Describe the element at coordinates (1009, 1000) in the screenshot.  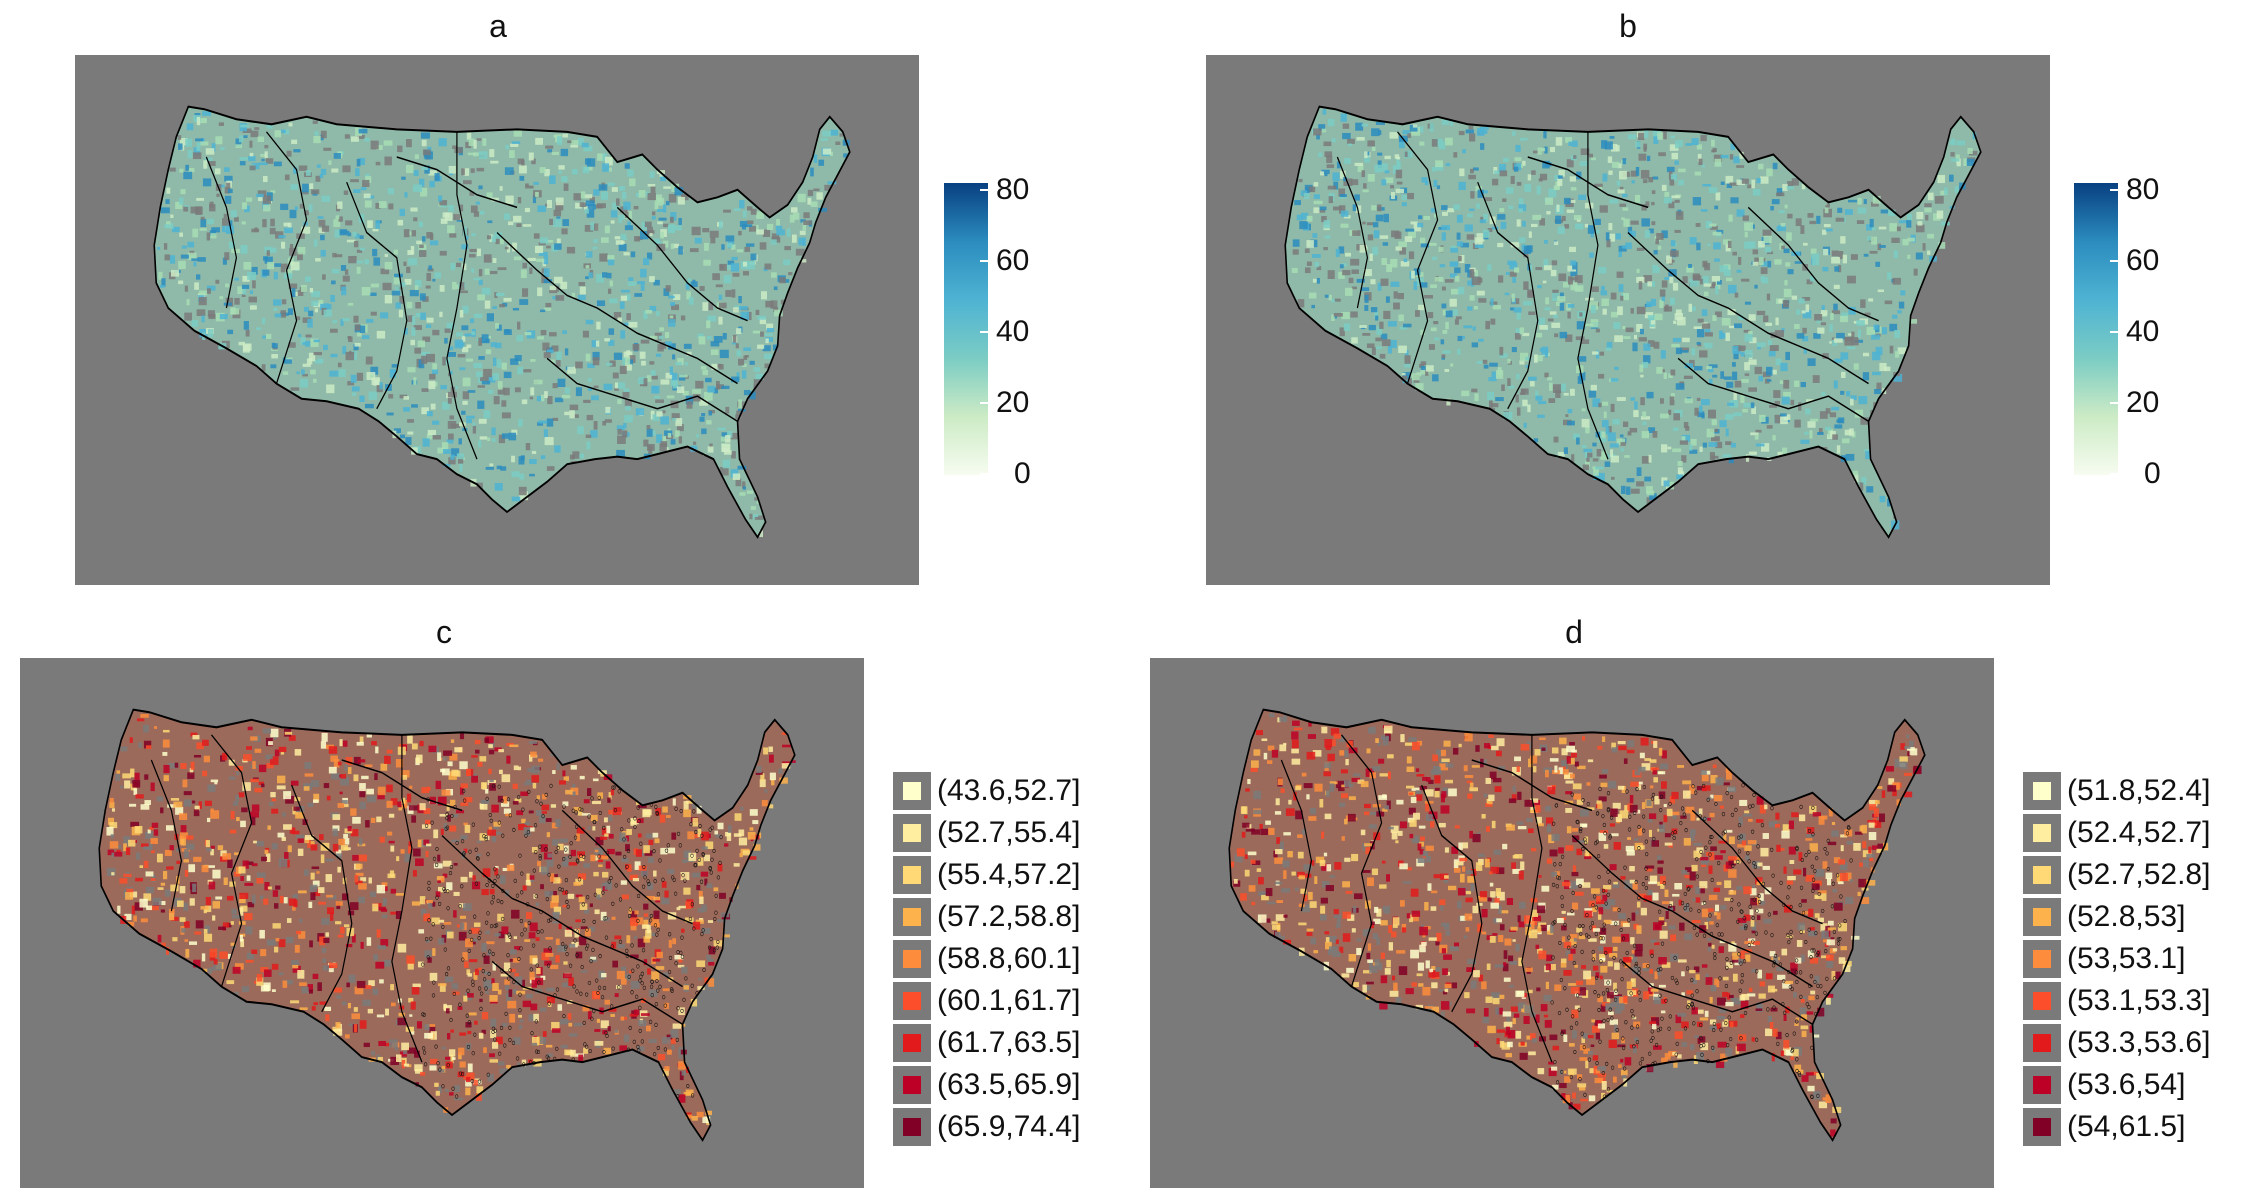
I see `legend-c-label: (60.1,61.7]` at that location.